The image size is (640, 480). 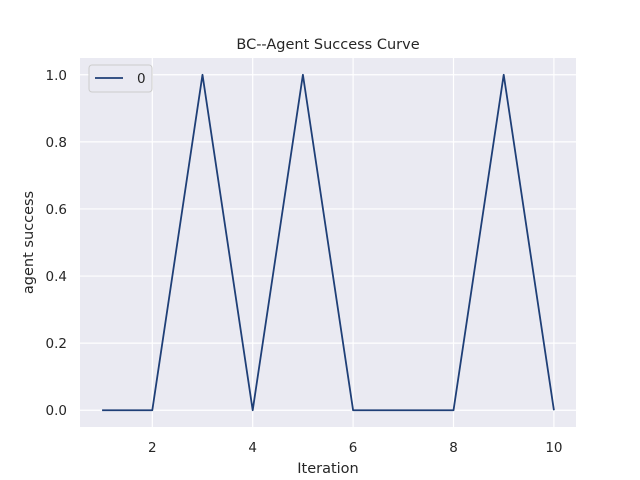 I want to click on y-axis-label: agent success, so click(x=29, y=242).